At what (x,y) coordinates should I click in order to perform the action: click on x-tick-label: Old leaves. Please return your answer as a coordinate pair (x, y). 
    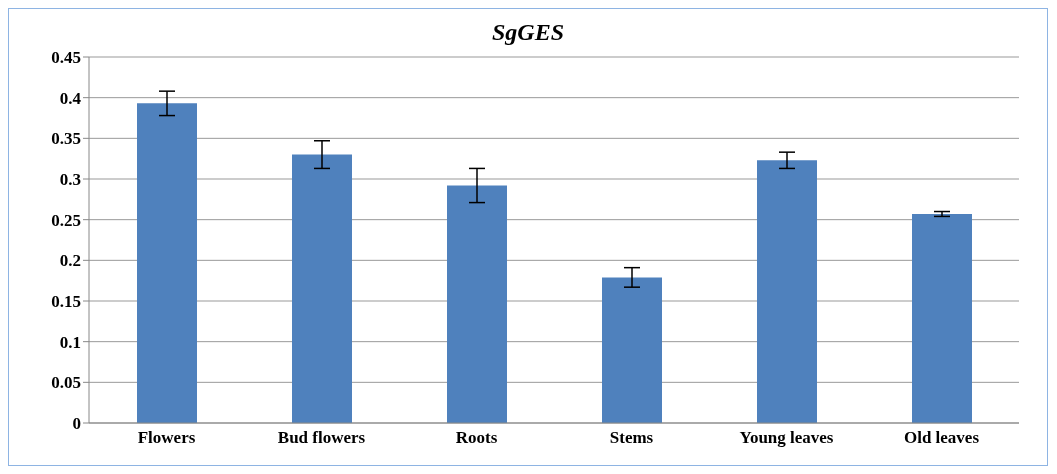
    Looking at the image, I should click on (941, 438).